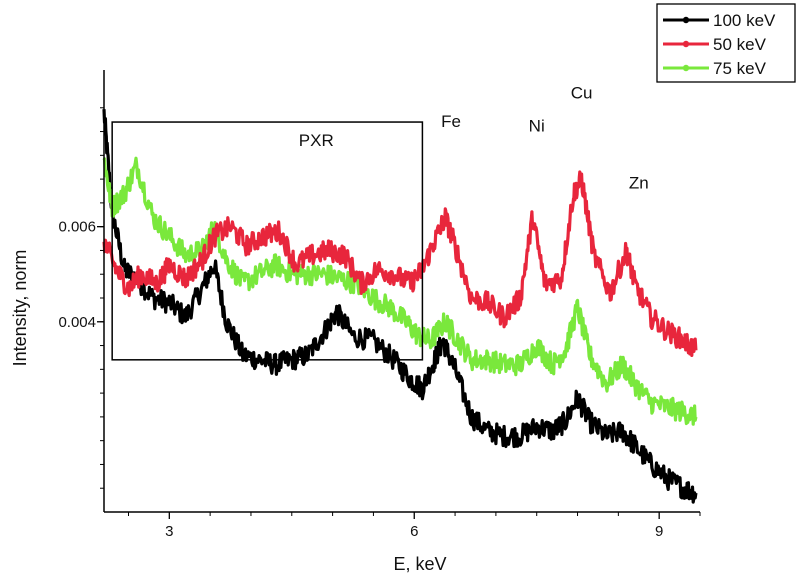 The image size is (799, 581). What do you see at coordinates (744, 20) in the screenshot?
I see `legend-label-0: 100 keV` at bounding box center [744, 20].